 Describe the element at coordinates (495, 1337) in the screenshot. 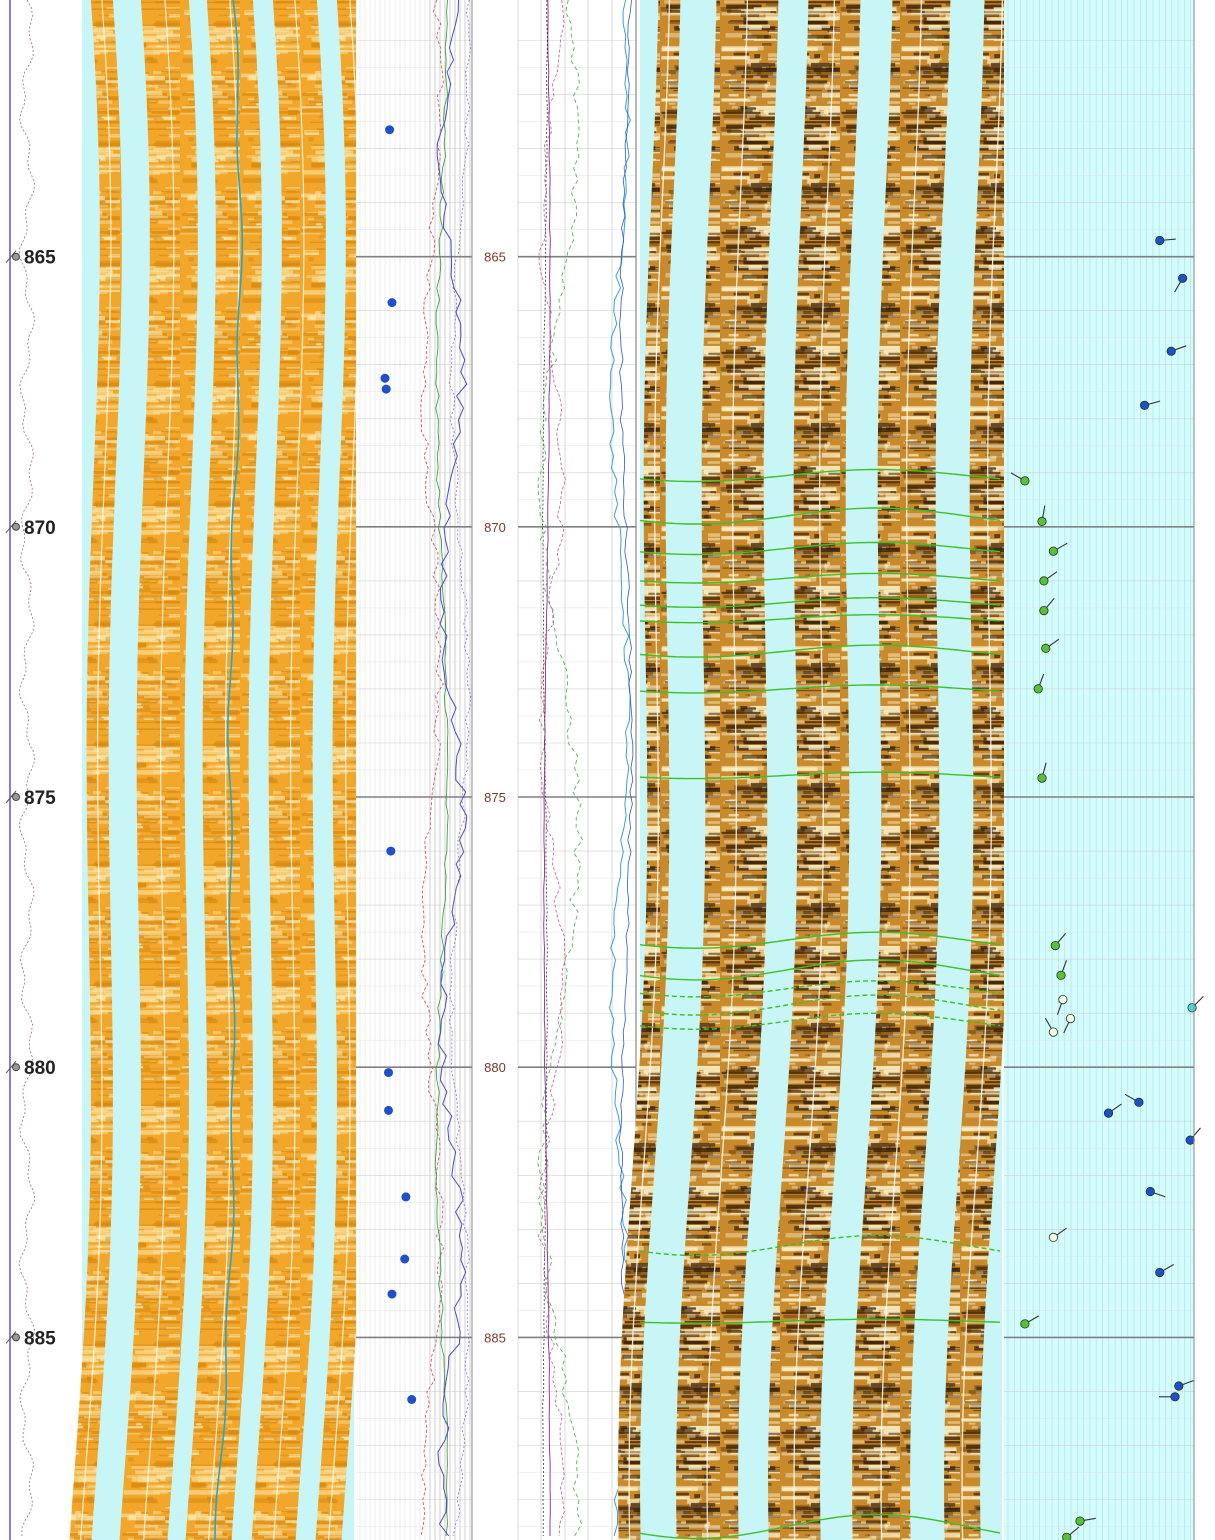

I see `depth-label-right: 885` at that location.